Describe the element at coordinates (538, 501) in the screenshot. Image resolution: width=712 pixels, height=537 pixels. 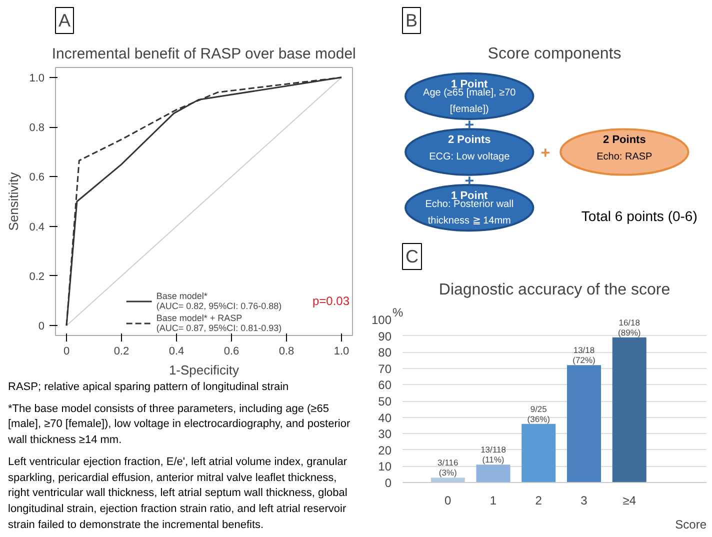
I see `x-tick-label: 2` at that location.